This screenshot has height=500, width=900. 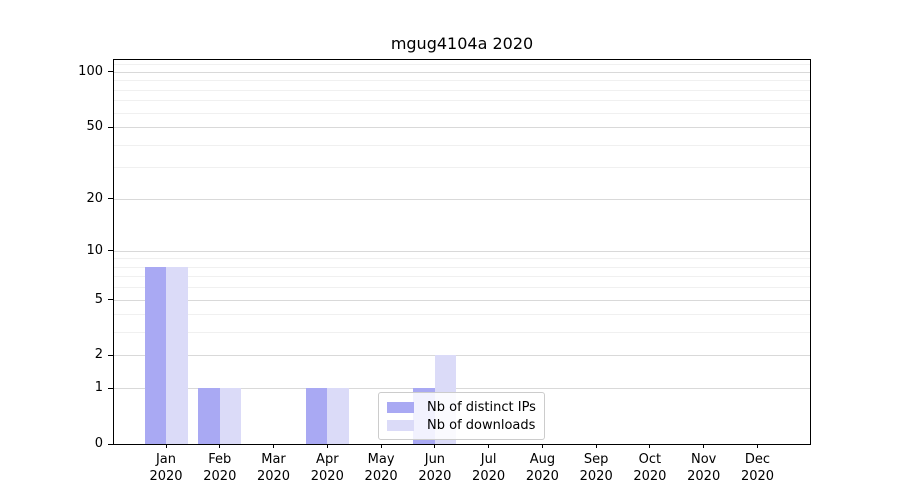 I want to click on x-tick-label-month: Jul, so click(x=488, y=459).